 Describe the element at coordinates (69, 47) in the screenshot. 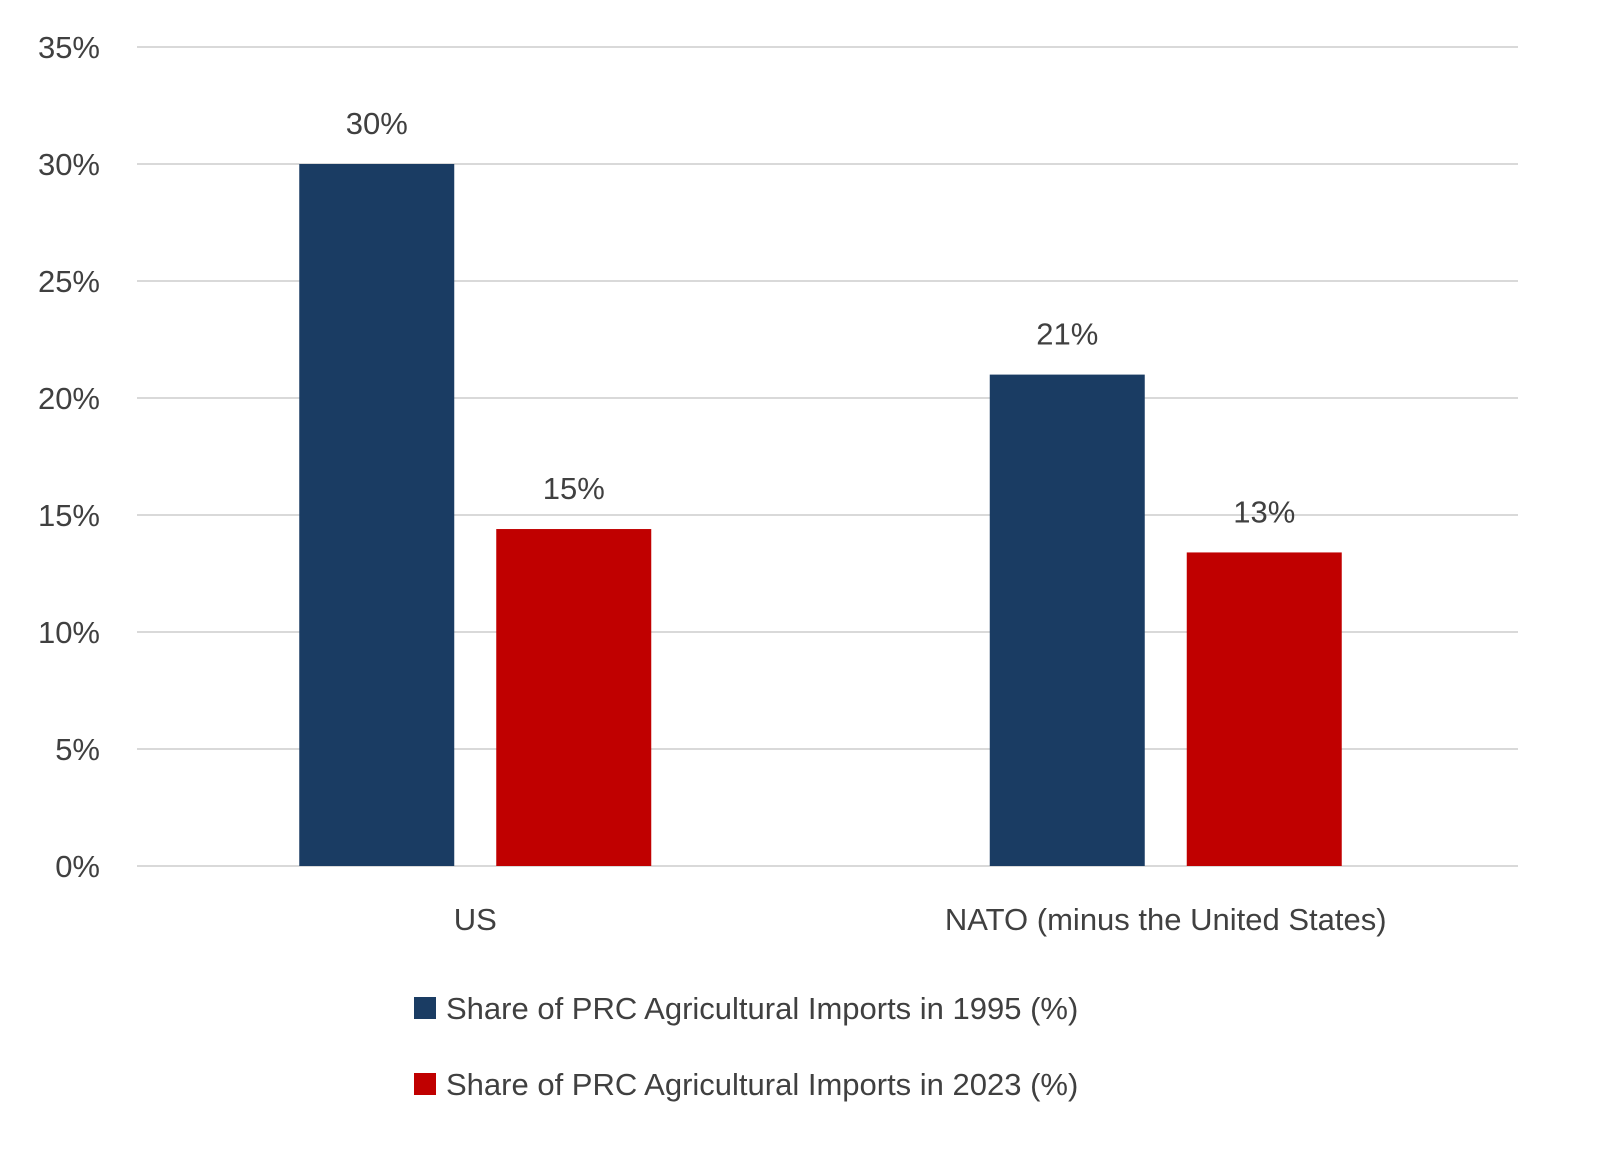

I see `y-tick-label: 35%` at that location.